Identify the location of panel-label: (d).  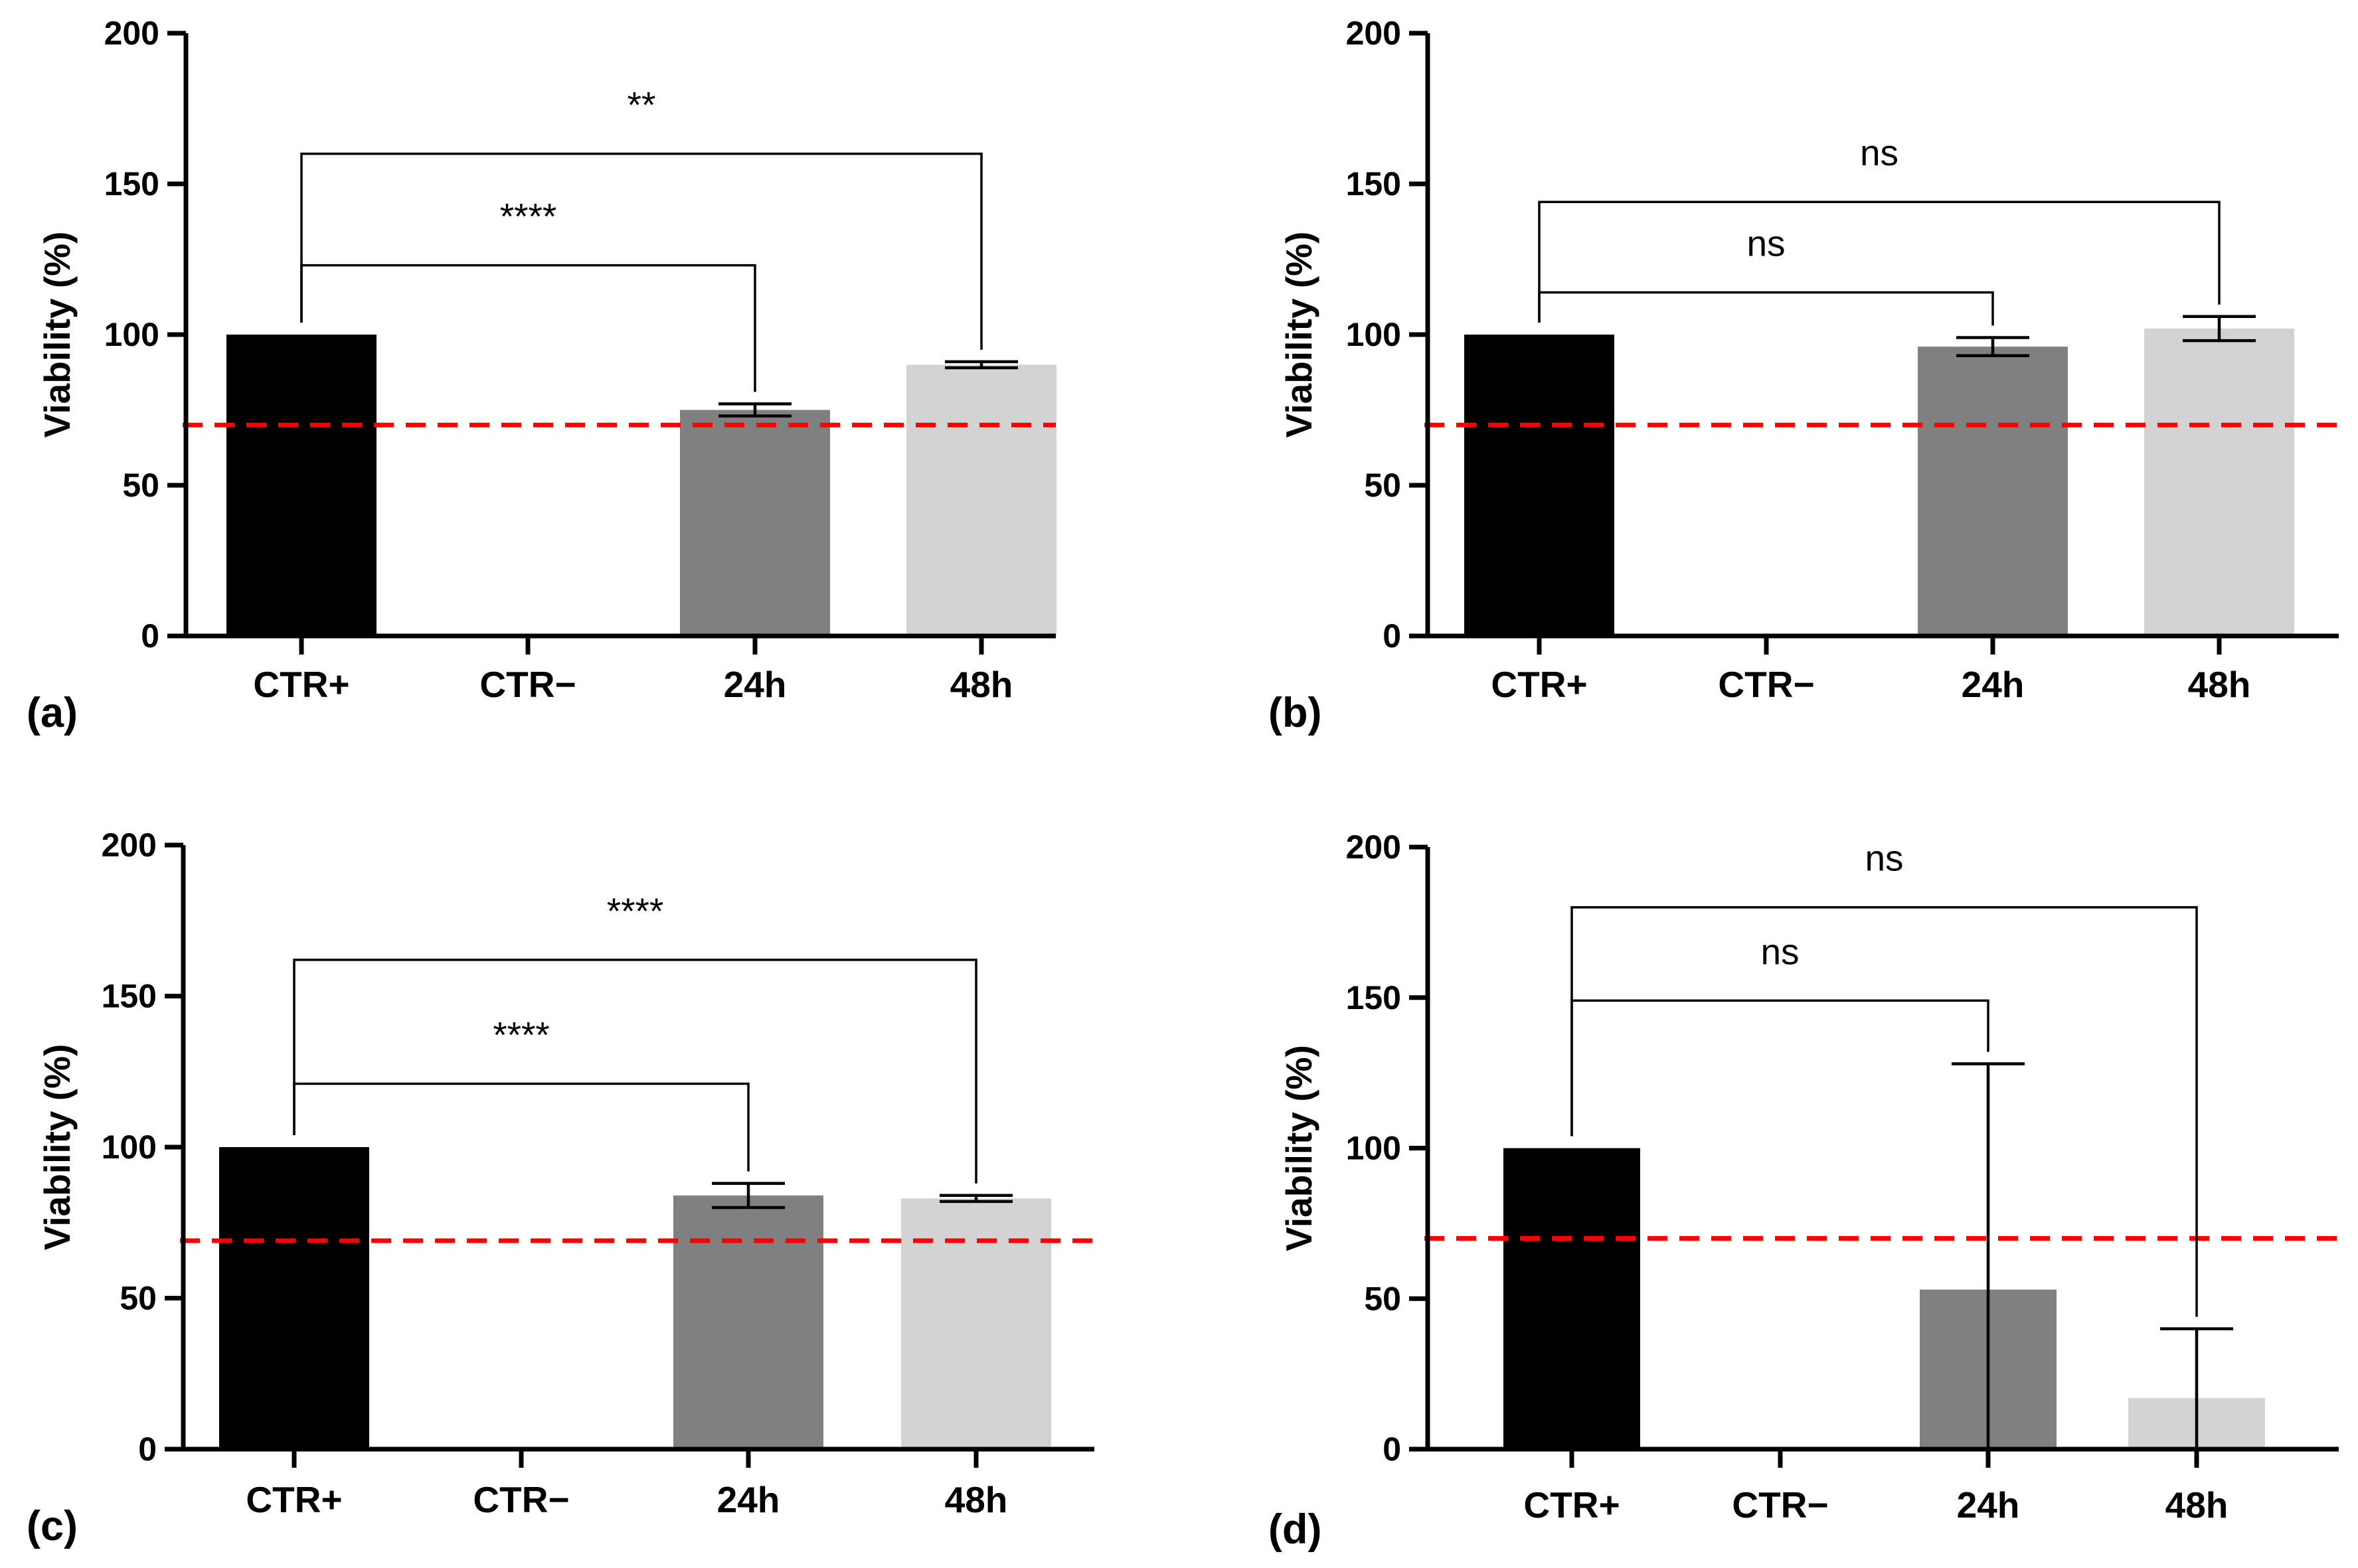
(1294, 1529).